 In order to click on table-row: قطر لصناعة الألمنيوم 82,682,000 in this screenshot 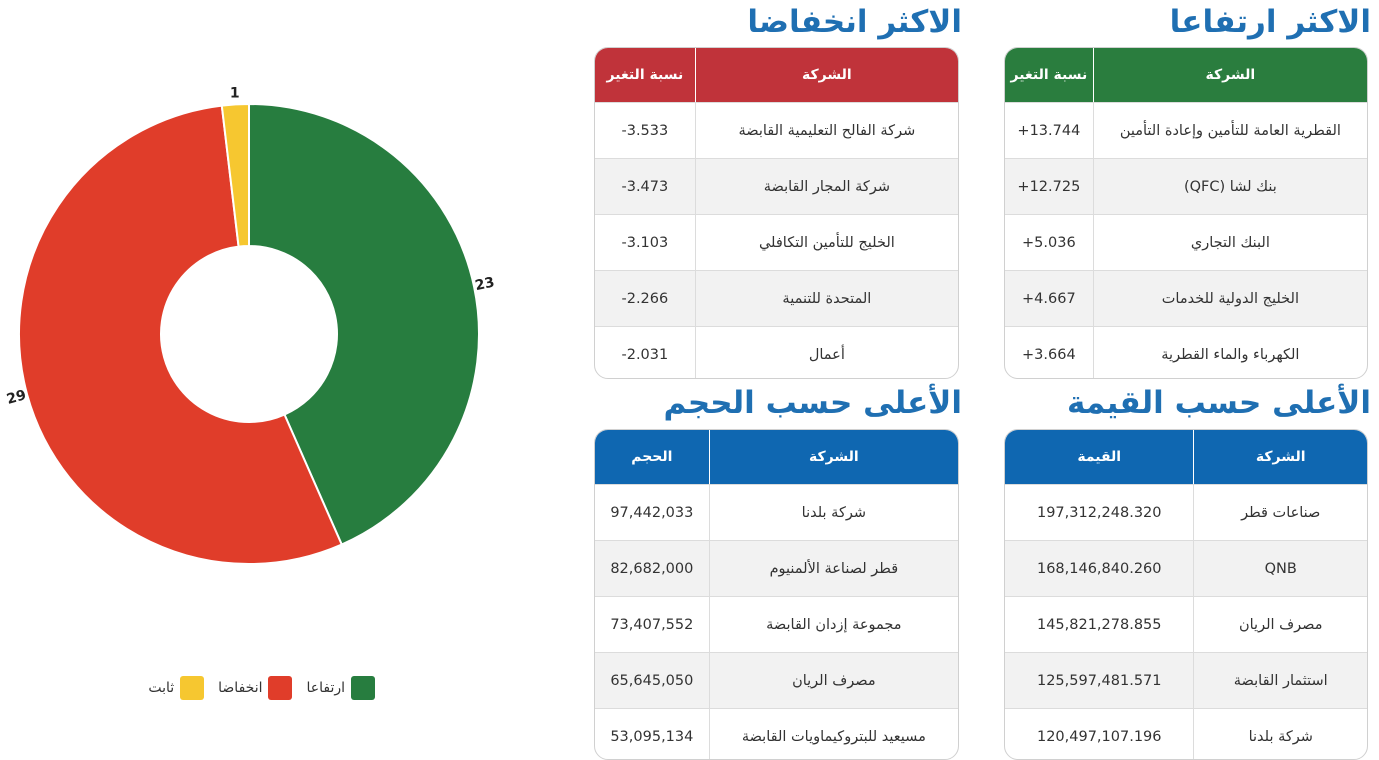, I will do `click(776, 568)`.